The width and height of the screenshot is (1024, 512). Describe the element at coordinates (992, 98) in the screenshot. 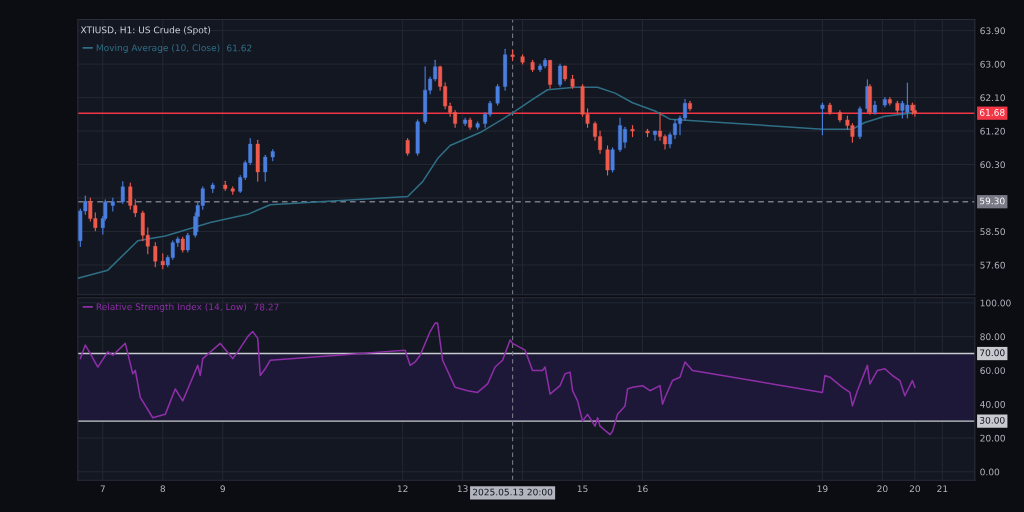

I see `y-tick-label: 62.10` at that location.